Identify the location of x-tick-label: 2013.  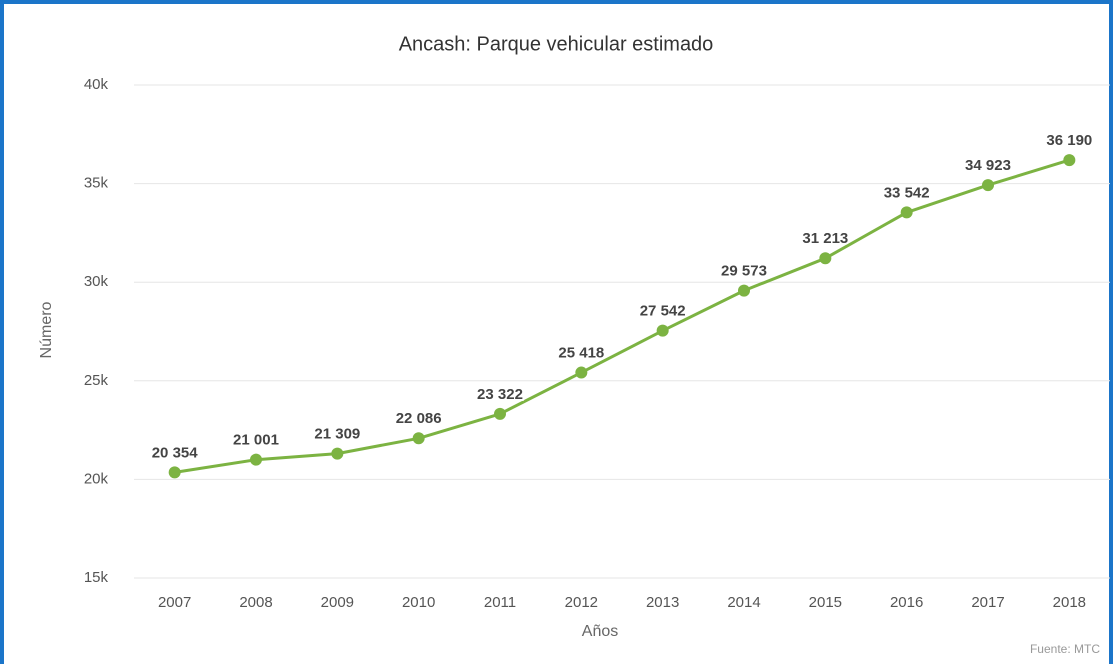
(662, 602).